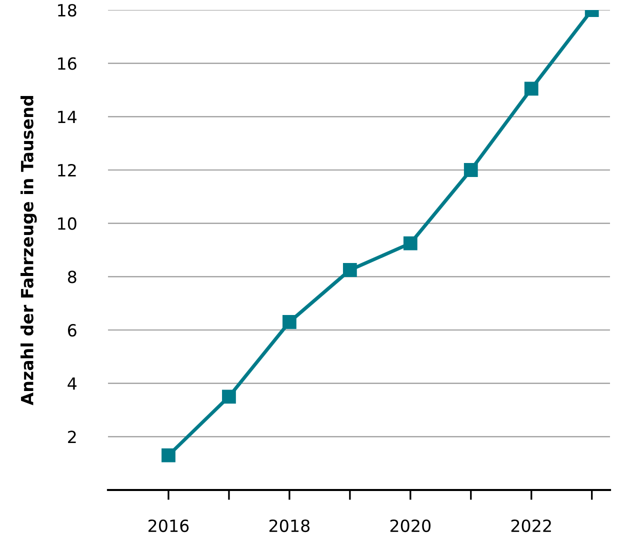 The height and width of the screenshot is (538, 624). I want to click on y-tick-label: 12, so click(67, 170).